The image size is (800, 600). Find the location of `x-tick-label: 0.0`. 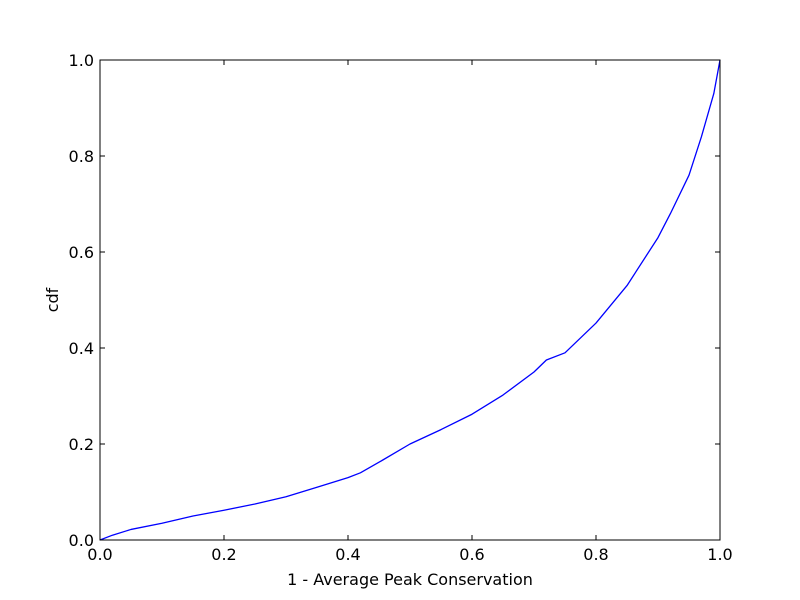

x-tick-label: 0.0 is located at coordinates (99, 554).